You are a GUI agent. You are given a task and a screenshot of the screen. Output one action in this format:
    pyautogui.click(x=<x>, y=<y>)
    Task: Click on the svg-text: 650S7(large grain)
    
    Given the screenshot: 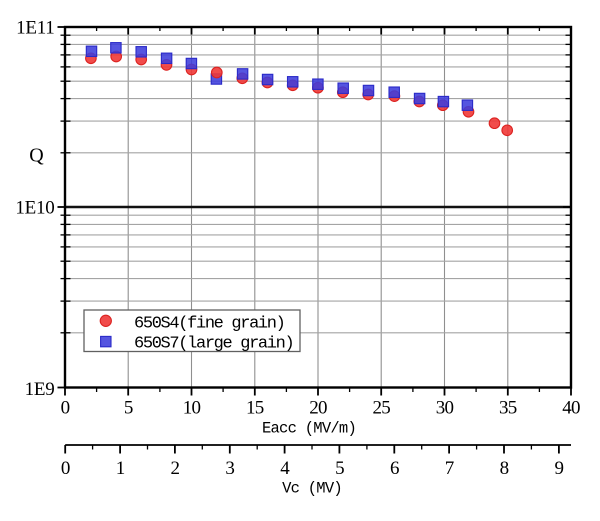 What is the action you would take?
    pyautogui.click(x=213, y=344)
    